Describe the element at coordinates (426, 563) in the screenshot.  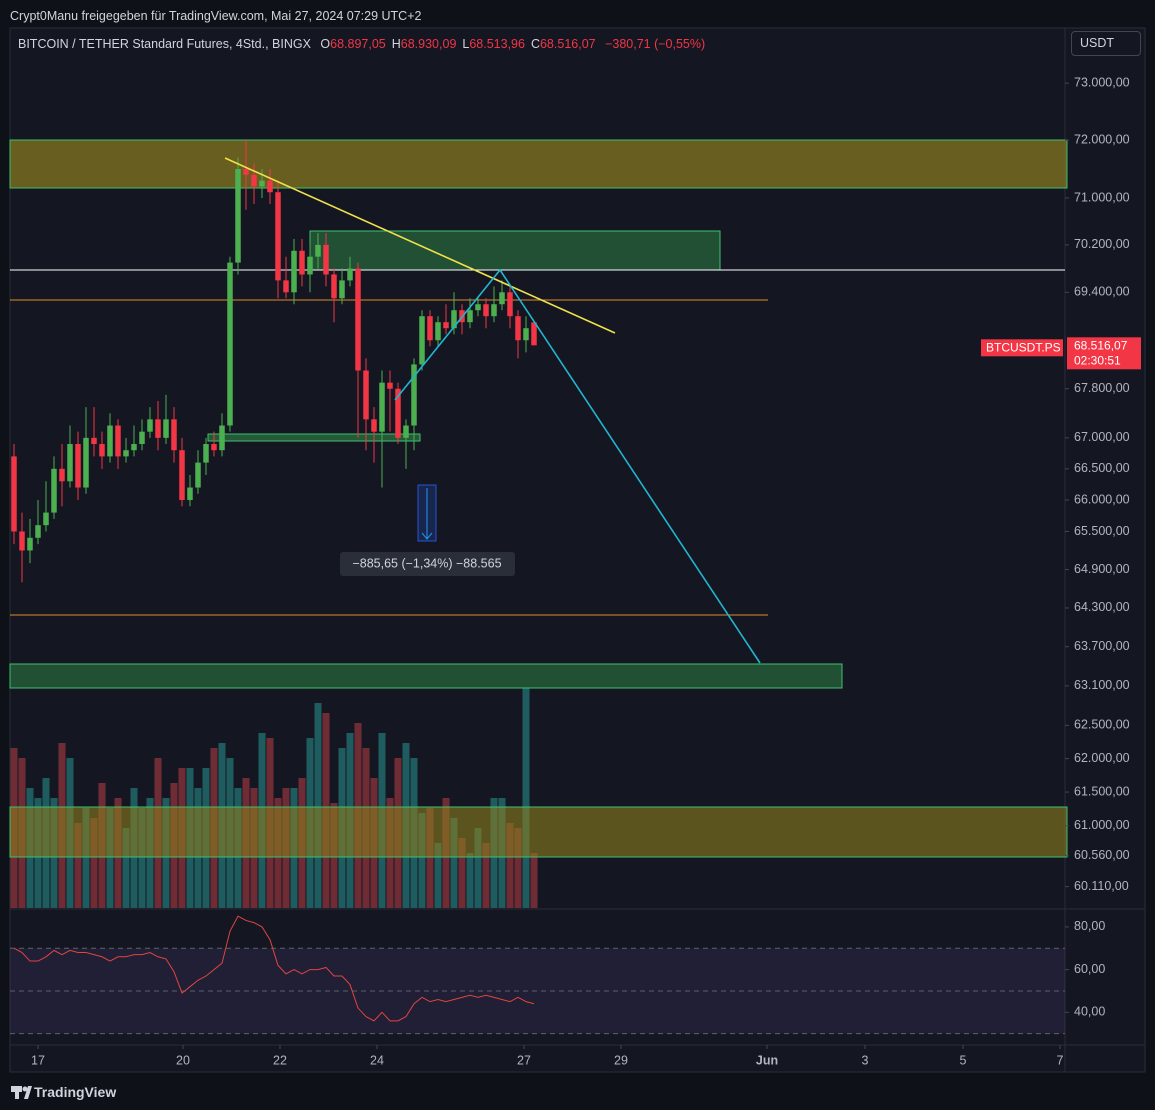
I see `measure-label: −885,65 (−1,34%) −88.565` at that location.